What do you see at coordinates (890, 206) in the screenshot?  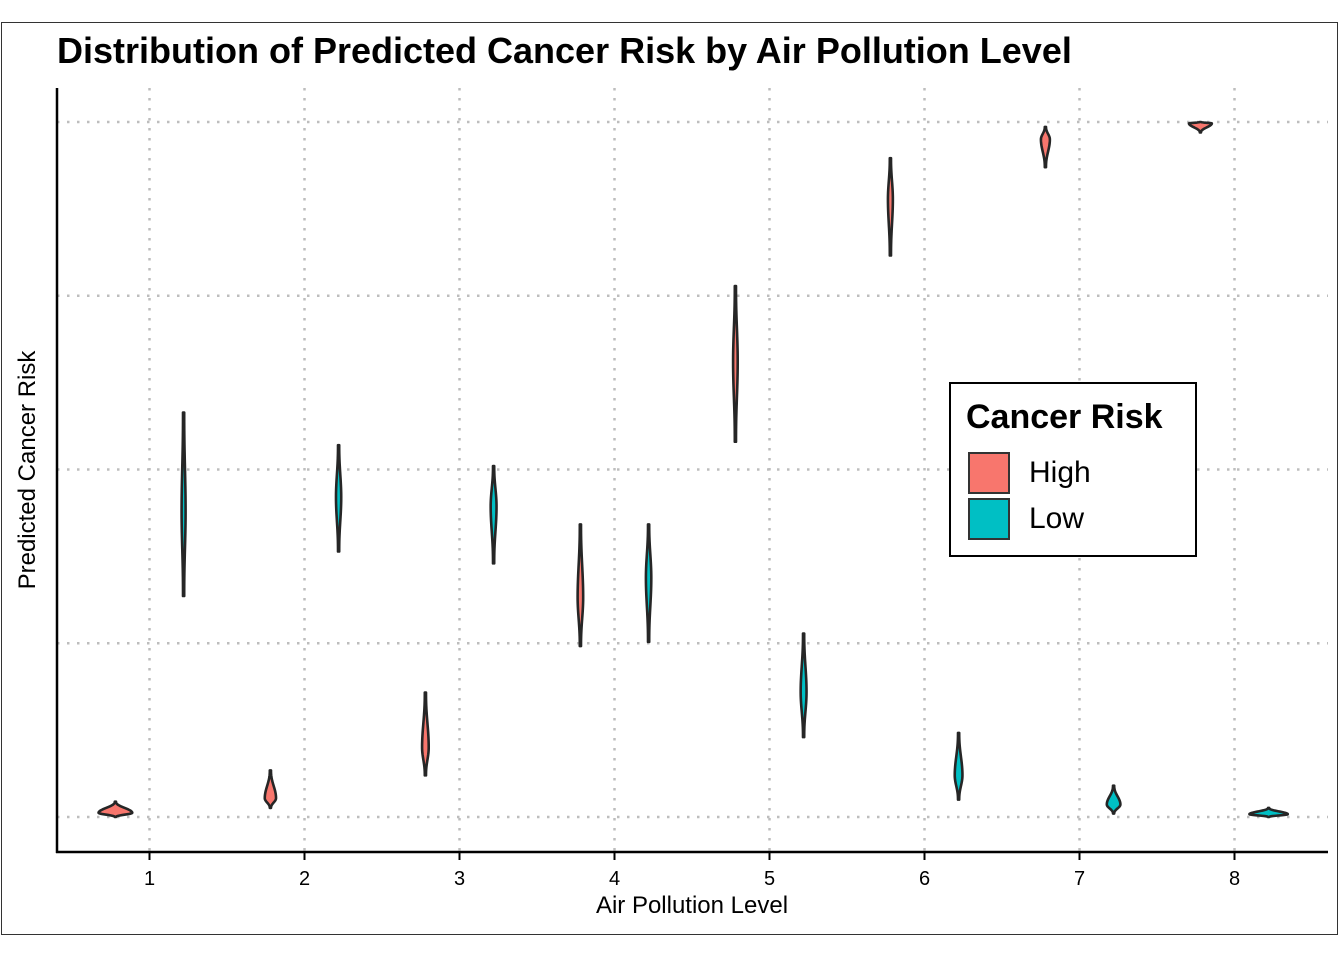 I see `violin-high-x6` at bounding box center [890, 206].